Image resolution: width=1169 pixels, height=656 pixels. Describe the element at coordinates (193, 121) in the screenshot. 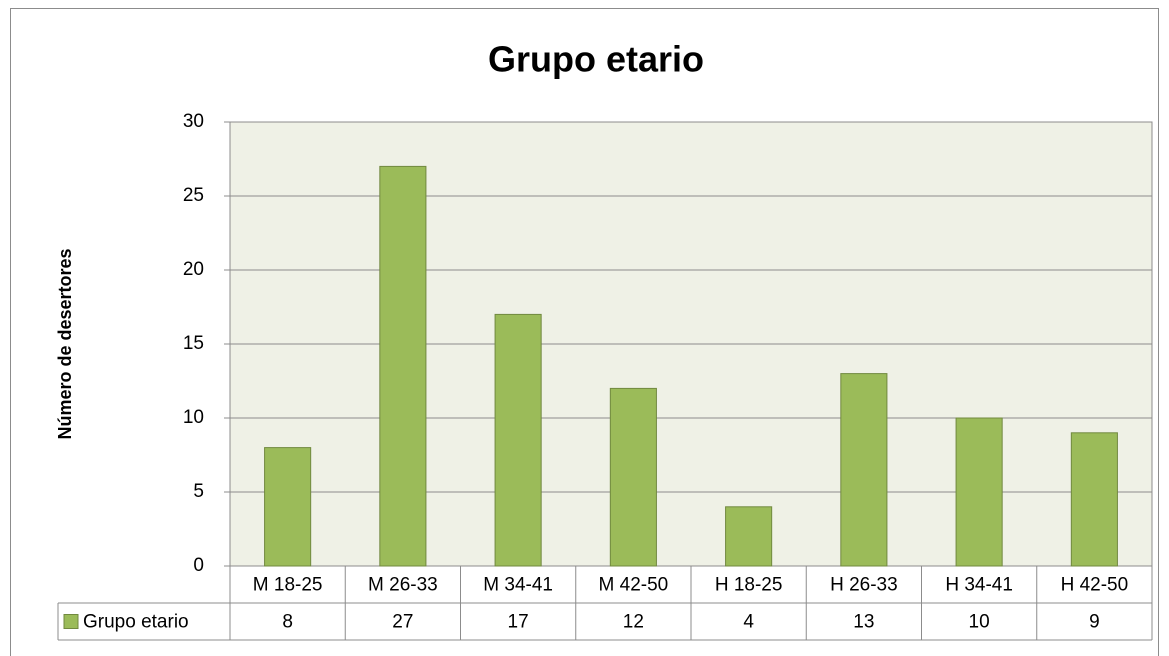

I see `y-tick-label: 30` at that location.